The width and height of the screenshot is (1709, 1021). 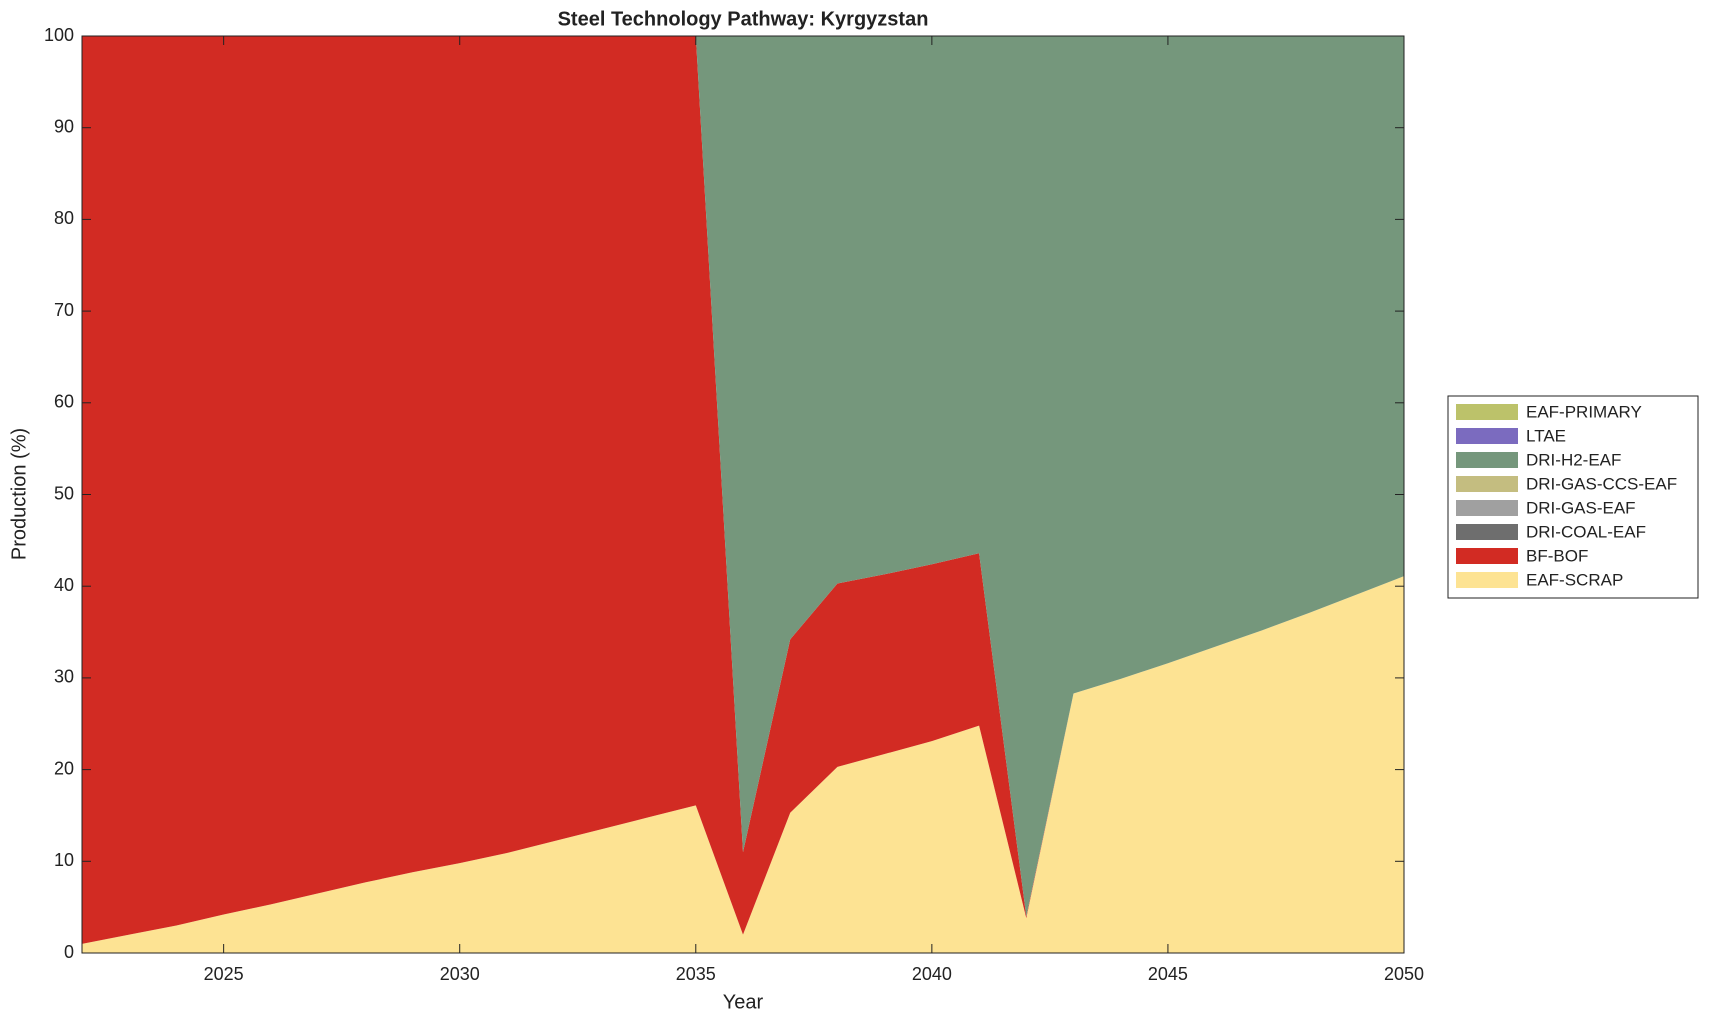 I want to click on y-tick-label: 80, so click(x=64, y=218).